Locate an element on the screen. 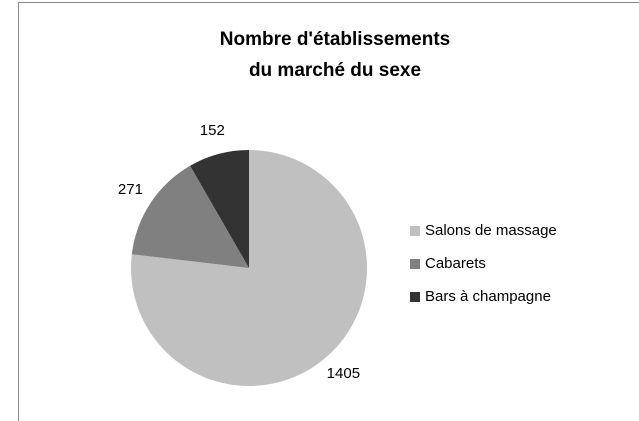 The width and height of the screenshot is (639, 421). chart-title: Nombre d'établissements is located at coordinates (335, 39).